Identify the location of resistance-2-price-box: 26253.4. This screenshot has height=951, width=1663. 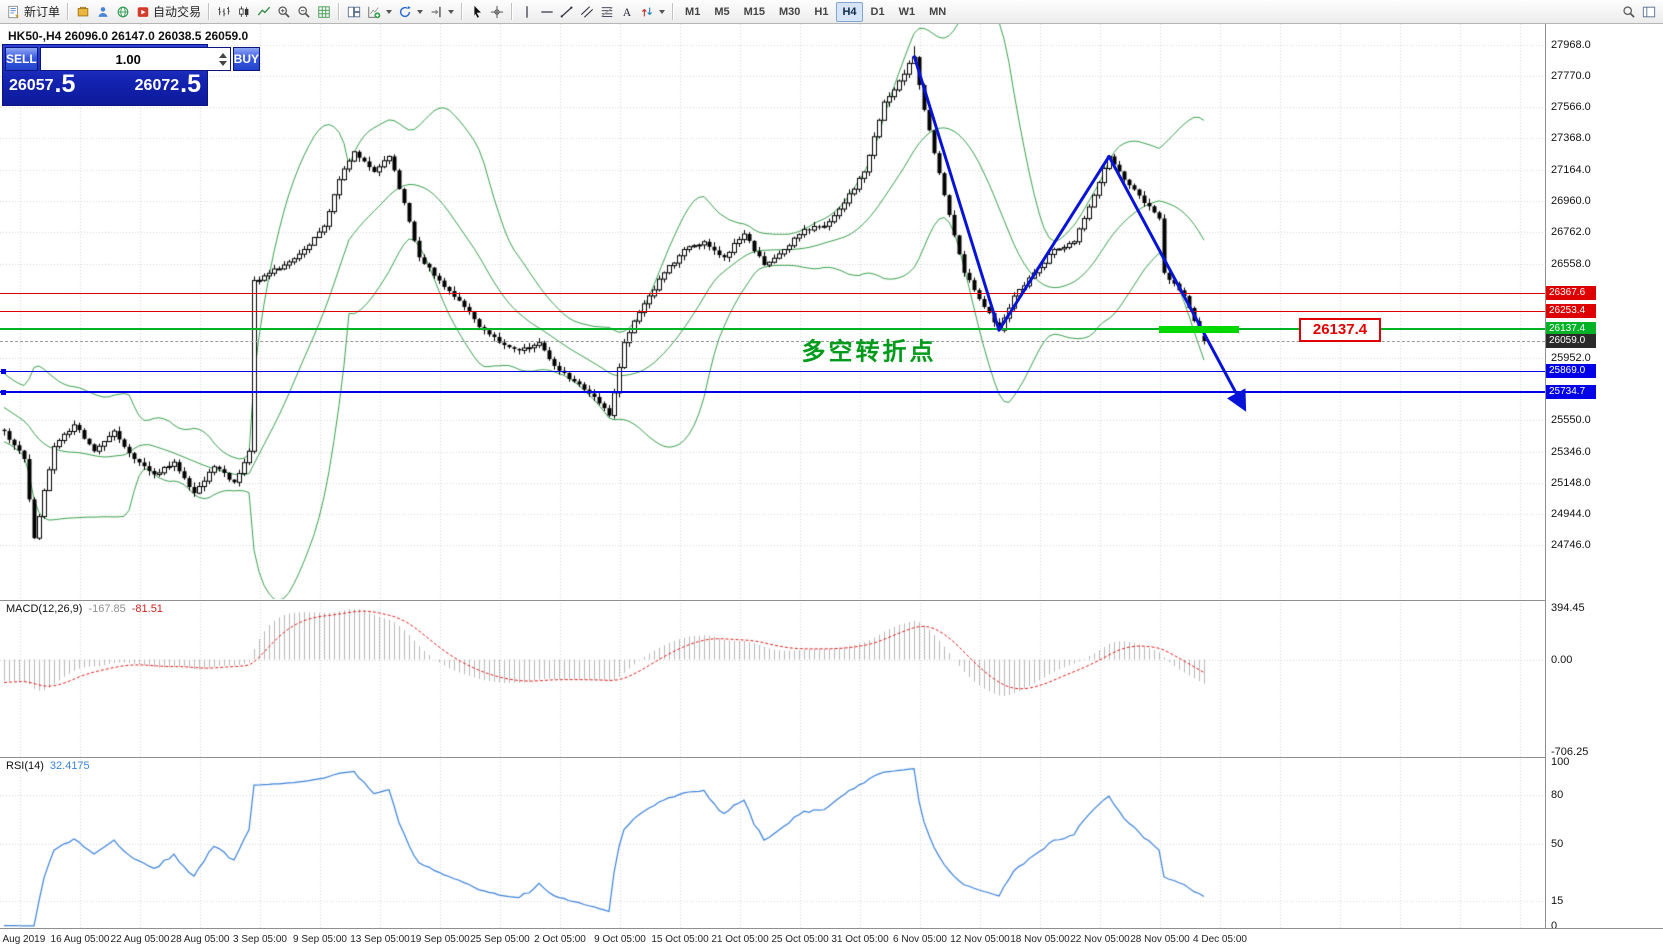
(1571, 311).